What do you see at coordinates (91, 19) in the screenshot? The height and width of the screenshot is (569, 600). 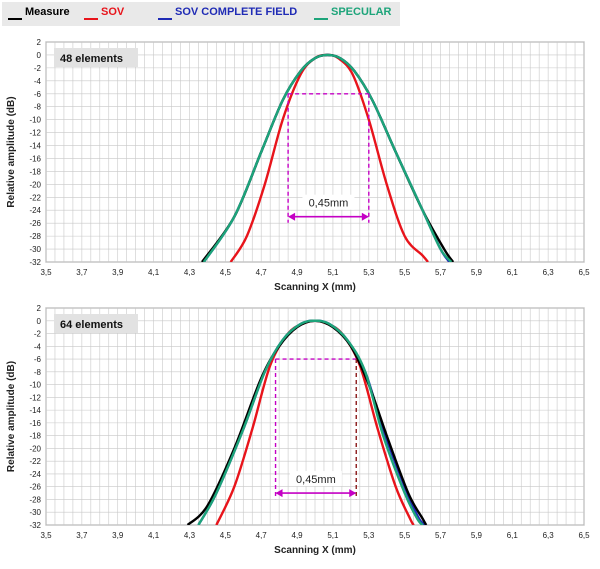 I see `legend-swatch-sov` at bounding box center [91, 19].